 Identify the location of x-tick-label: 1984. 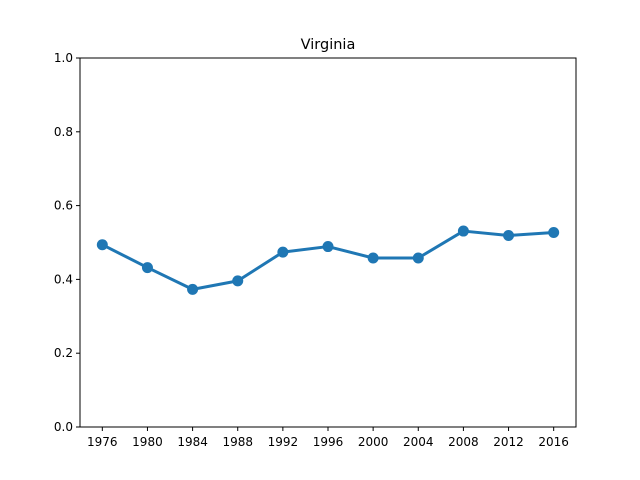
(192, 442).